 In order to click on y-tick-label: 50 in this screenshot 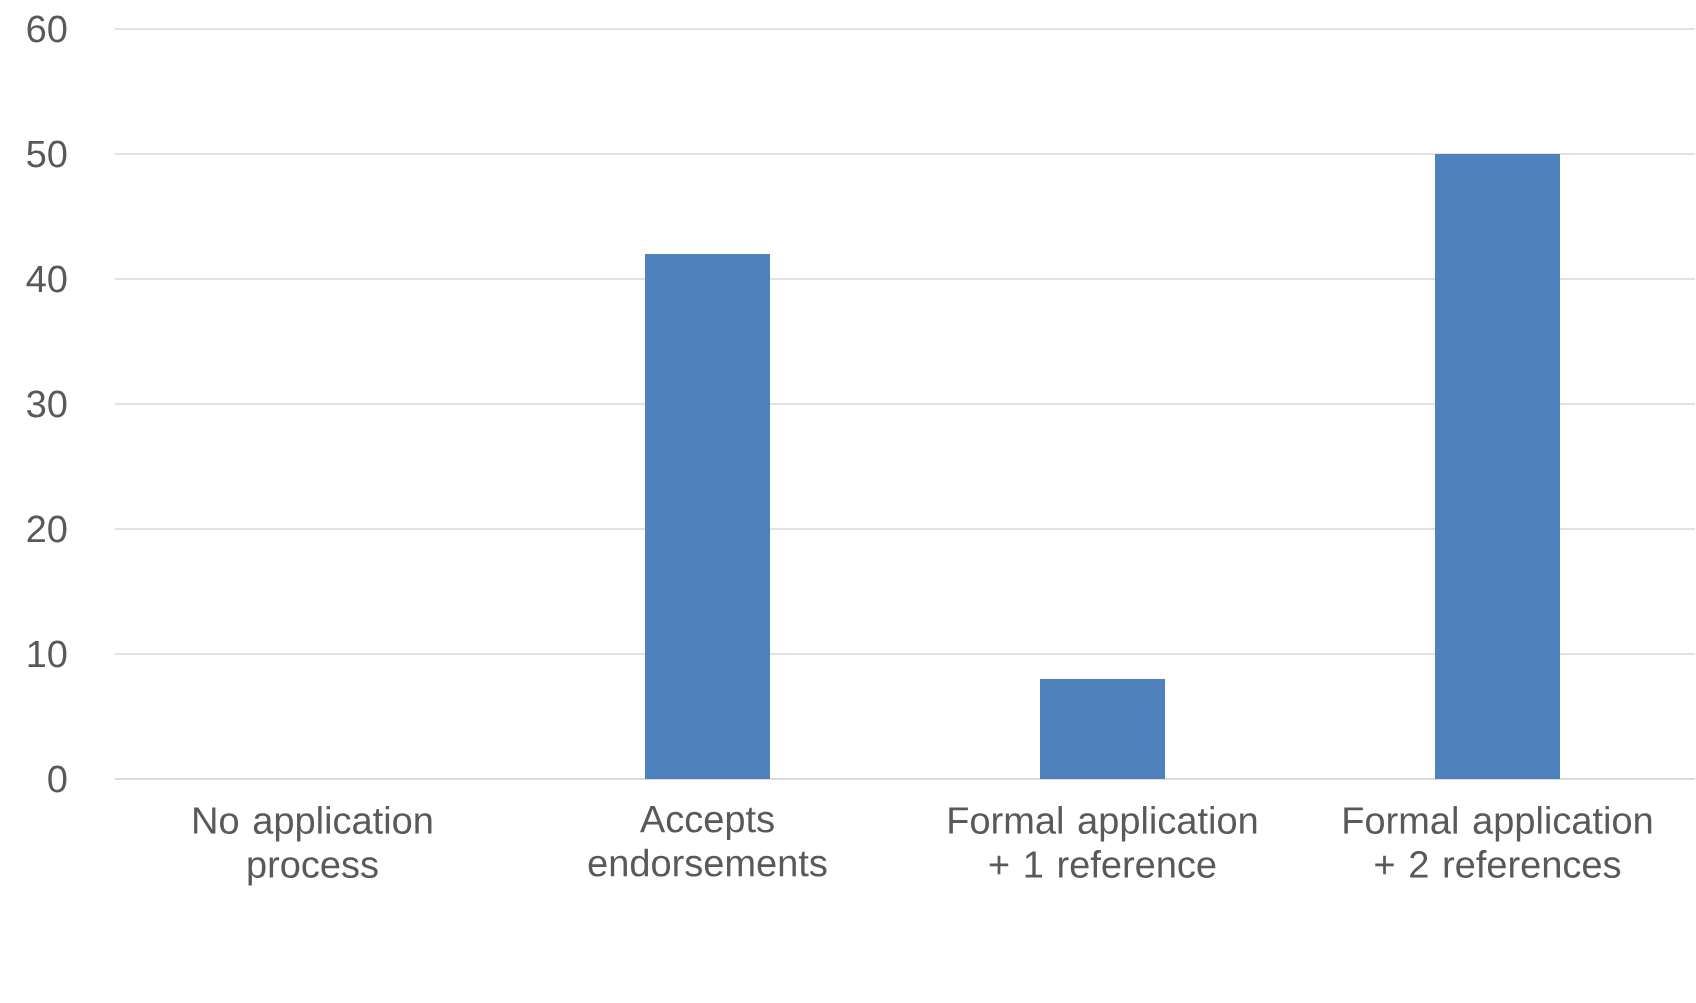, I will do `click(47, 154)`.